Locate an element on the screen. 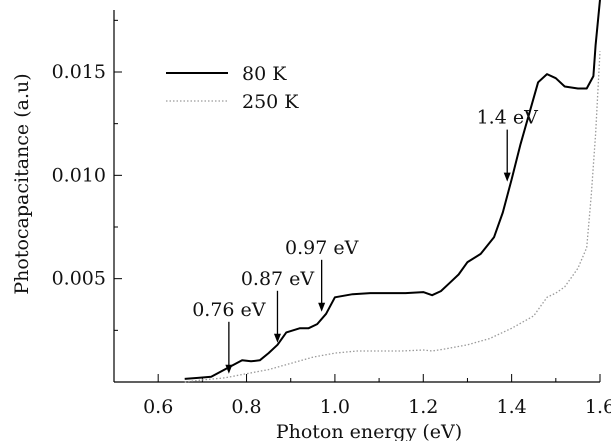 The image size is (611, 441). legend-label: 80 K is located at coordinates (264, 74).